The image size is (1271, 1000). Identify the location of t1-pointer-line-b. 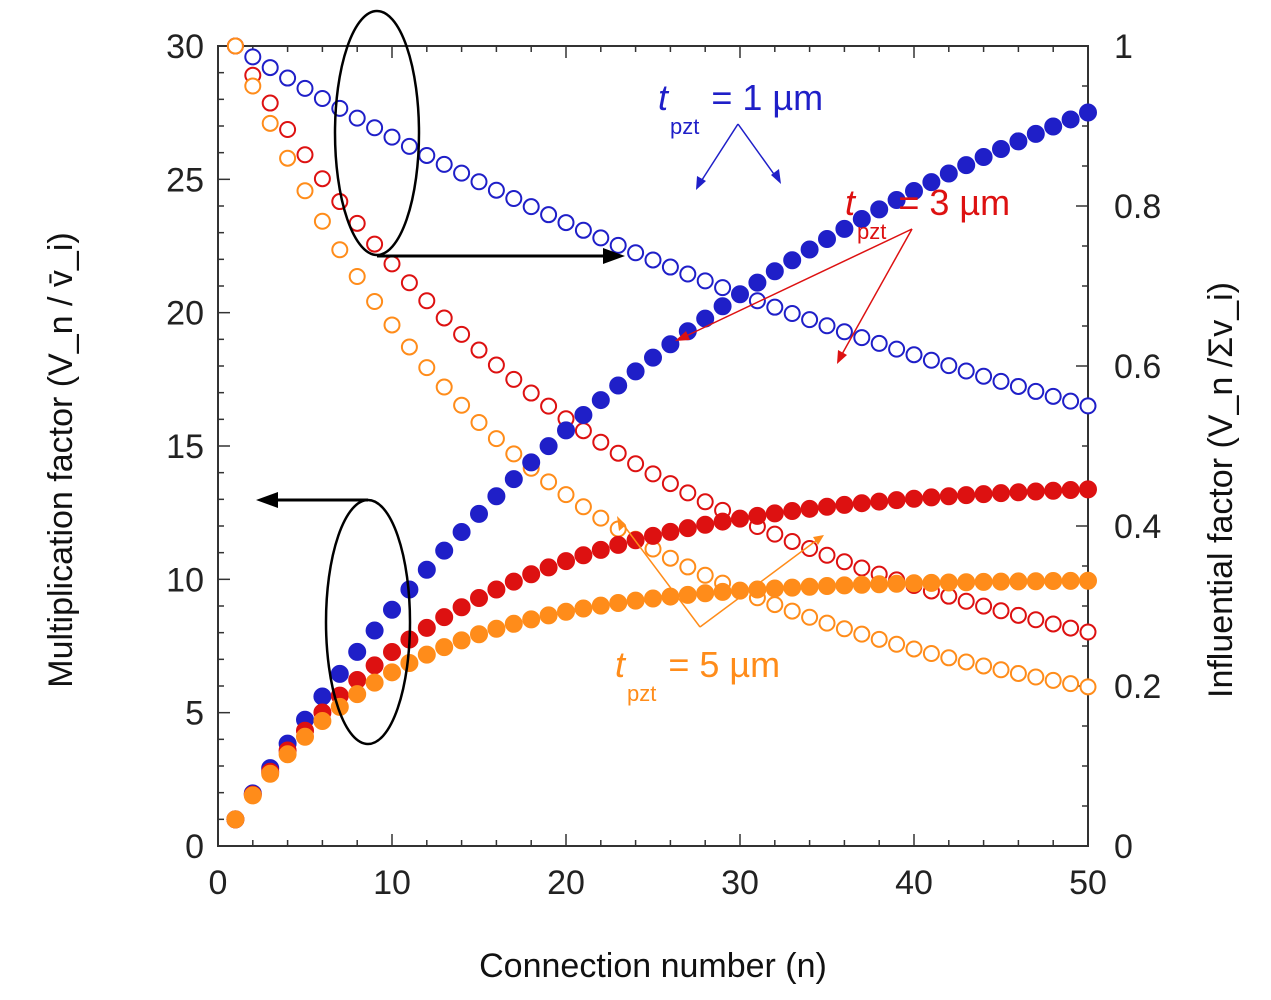
(757, 150).